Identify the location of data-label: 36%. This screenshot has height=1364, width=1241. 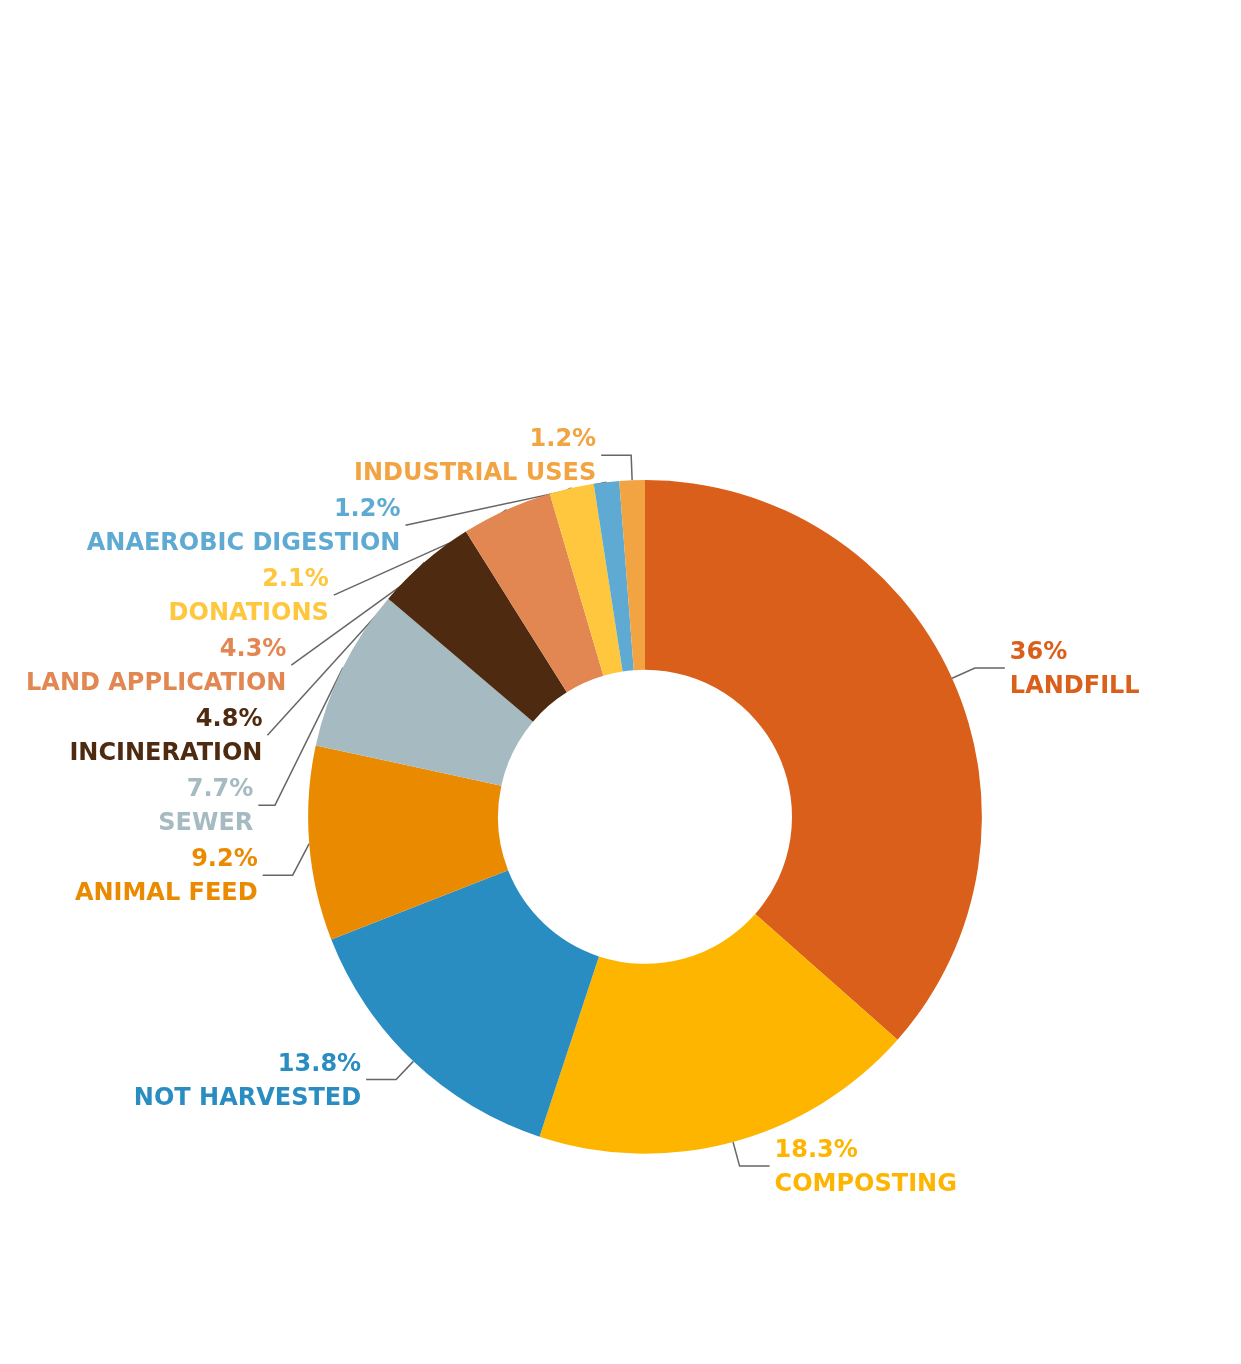
(1038, 651).